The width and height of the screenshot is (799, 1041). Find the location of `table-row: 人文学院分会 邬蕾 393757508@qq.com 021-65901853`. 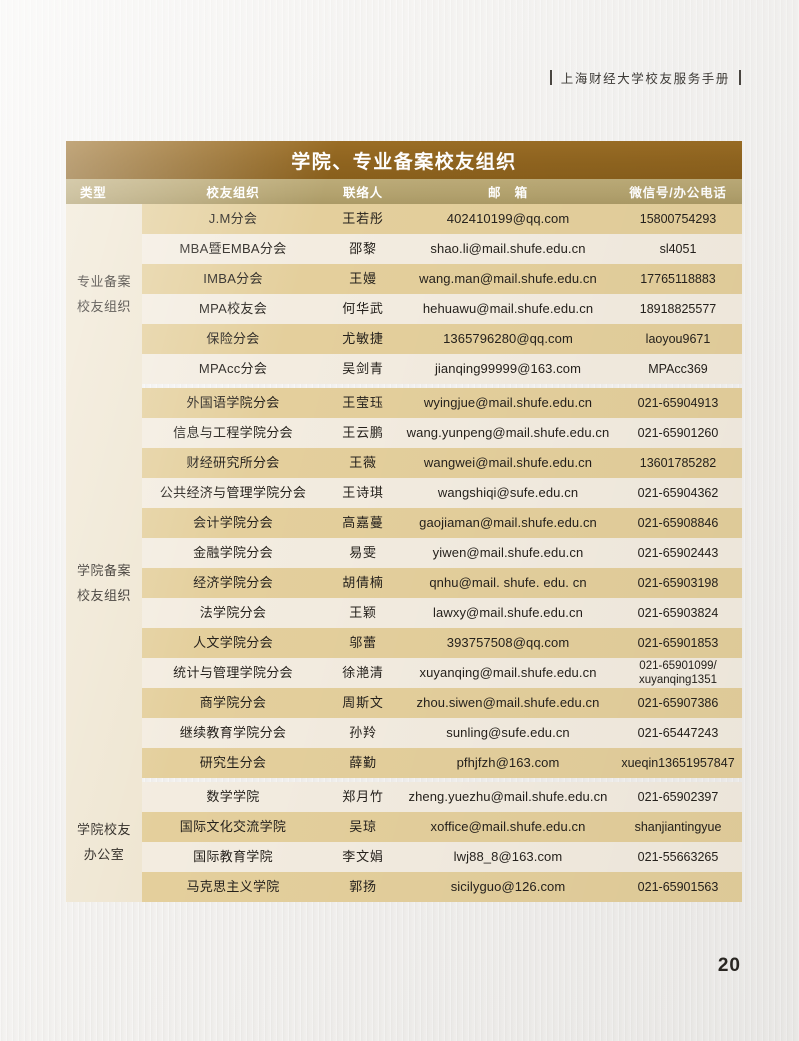

table-row: 人文学院分会 邬蕾 393757508@qq.com 021-65901853 is located at coordinates (404, 643).